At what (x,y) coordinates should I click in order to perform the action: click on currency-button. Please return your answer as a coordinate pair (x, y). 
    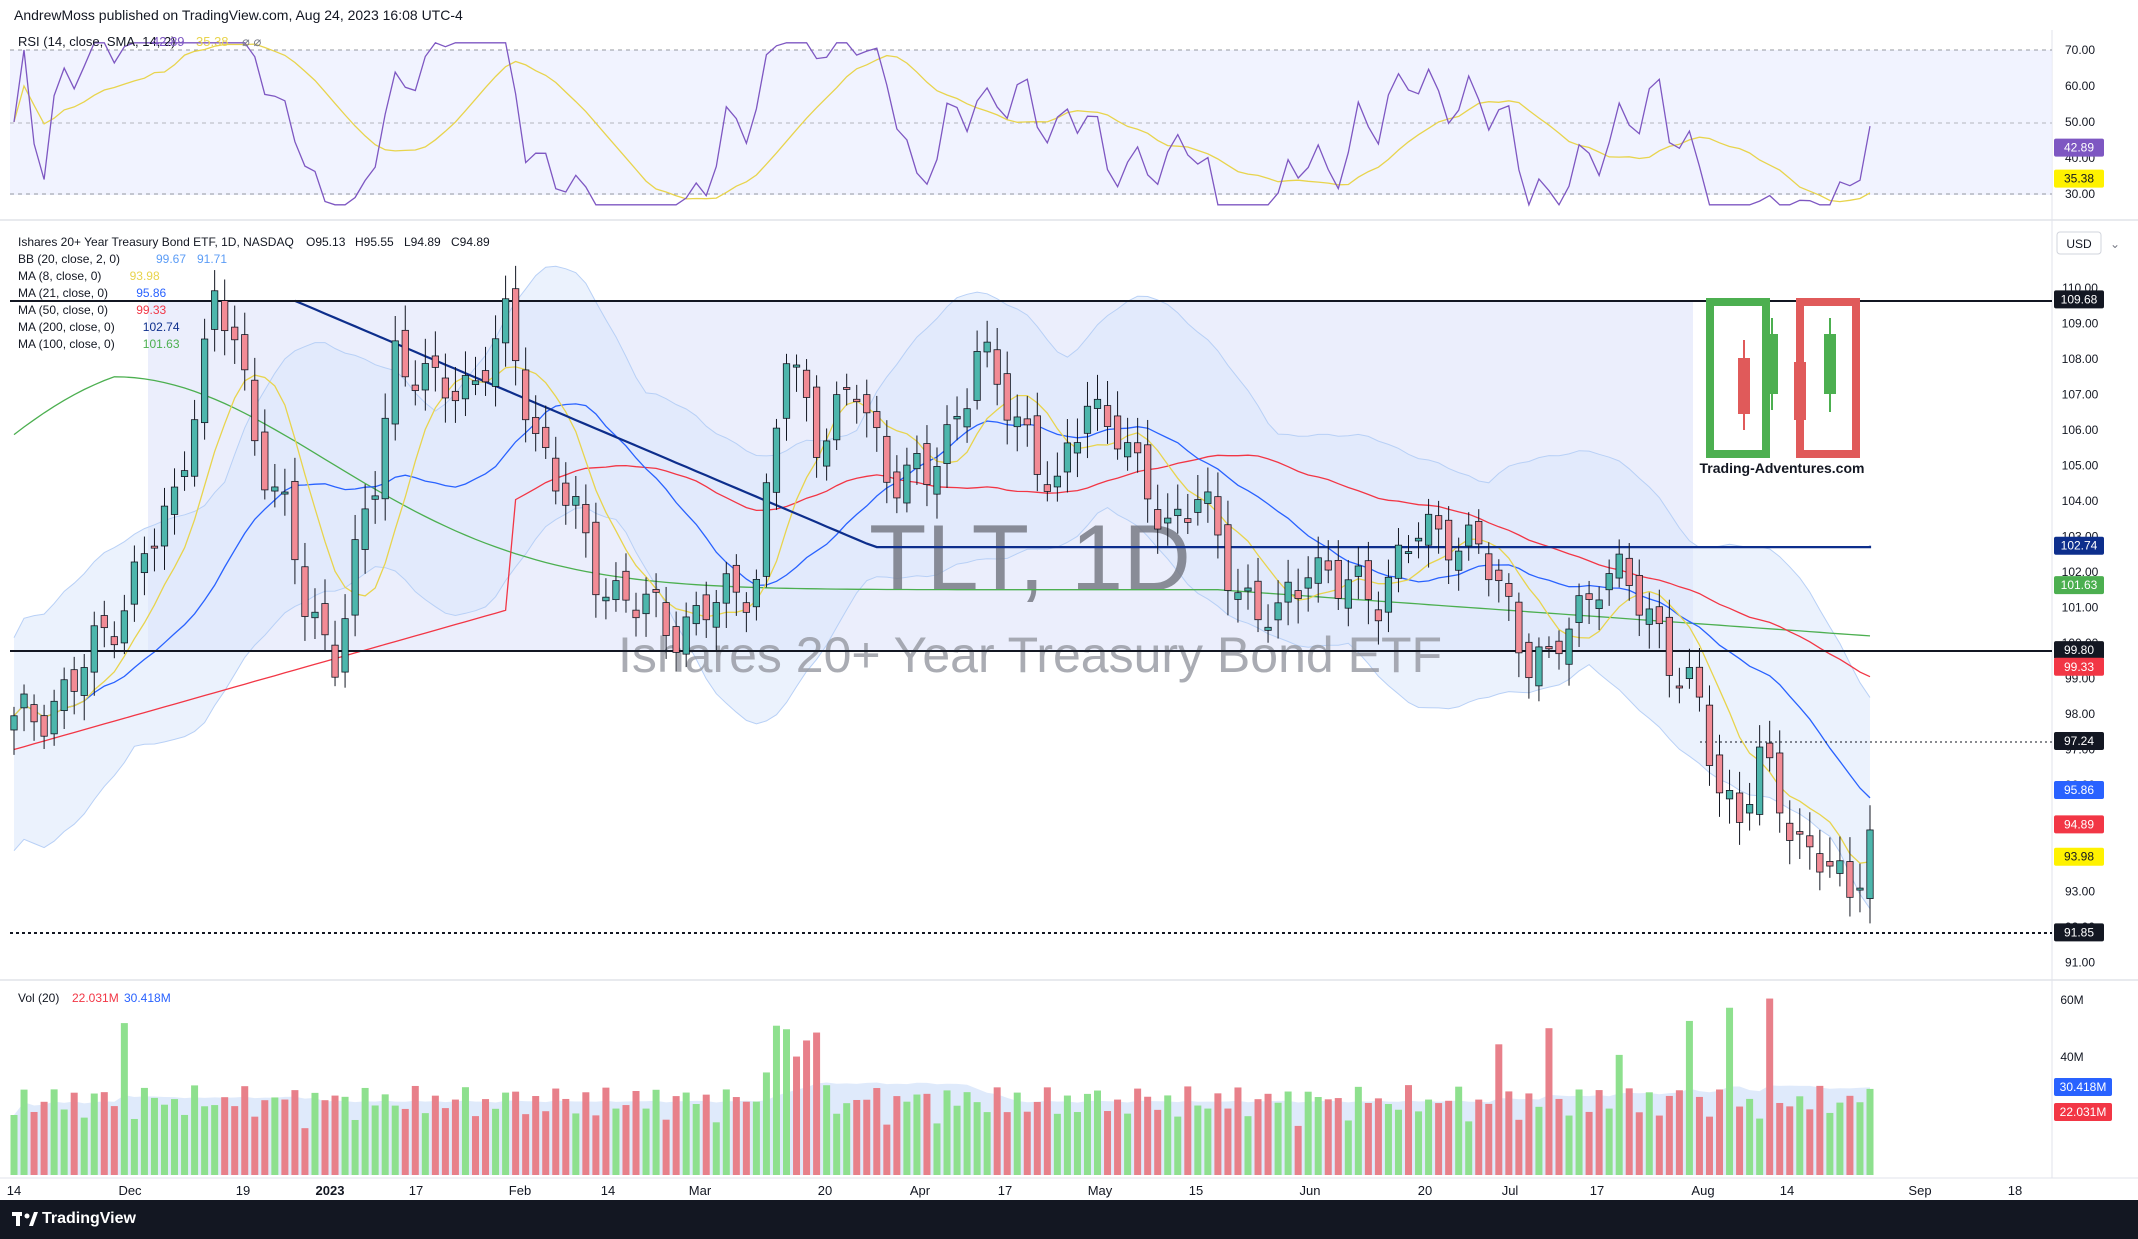
    Looking at the image, I should click on (2079, 243).